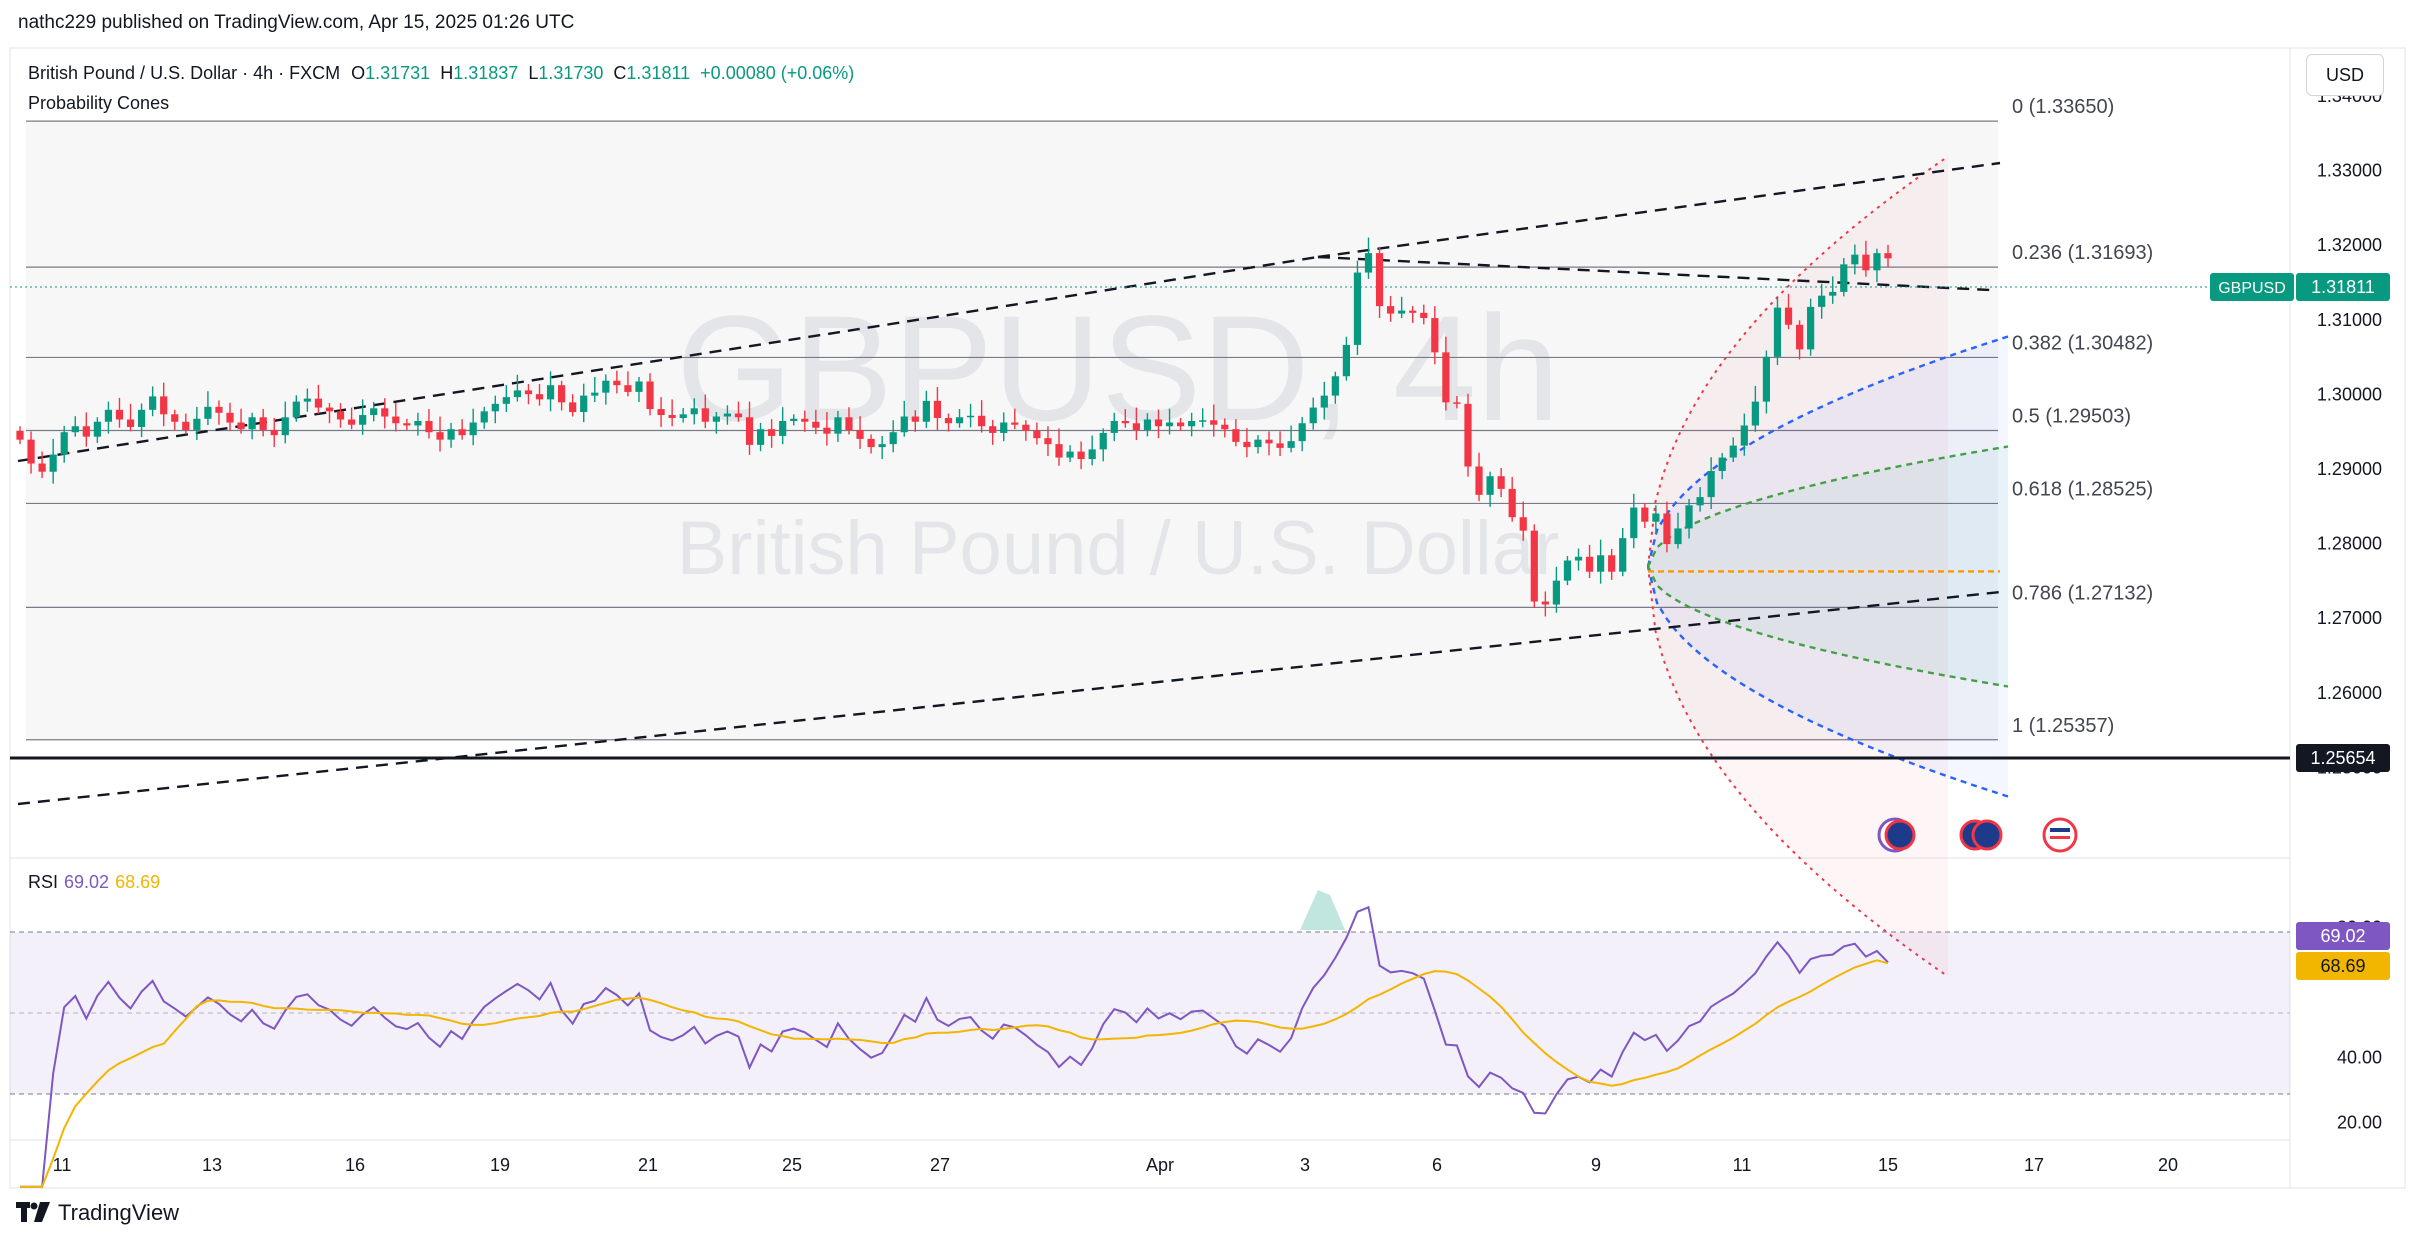 The width and height of the screenshot is (2415, 1245). What do you see at coordinates (1977, 835) in the screenshot?
I see `event-icons` at bounding box center [1977, 835].